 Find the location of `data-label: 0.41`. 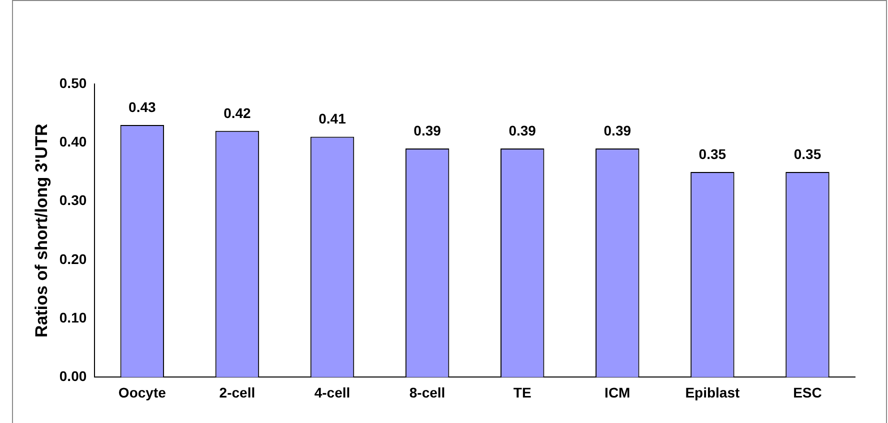

data-label: 0.41 is located at coordinates (332, 118).